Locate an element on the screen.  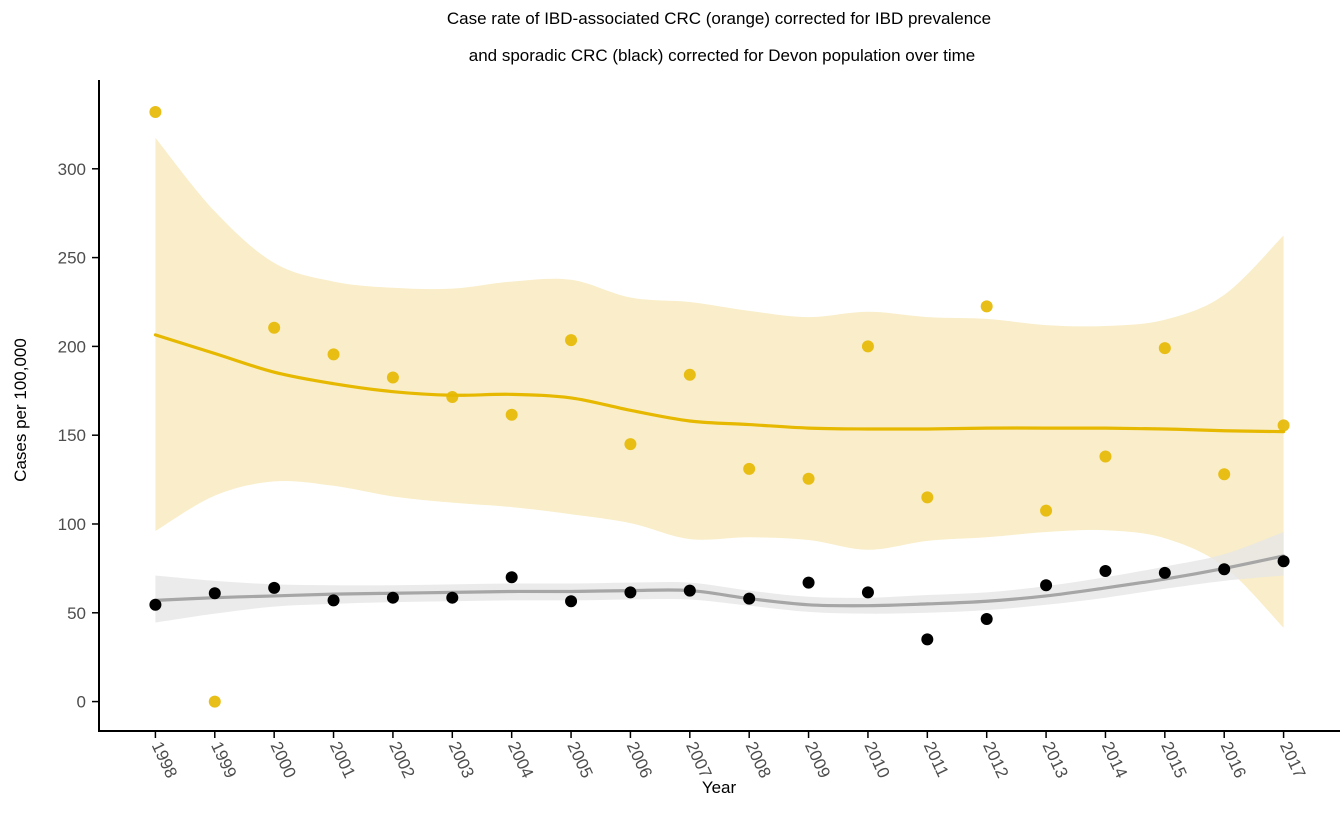
x-tick-label: 2001 is located at coordinates (342, 760).